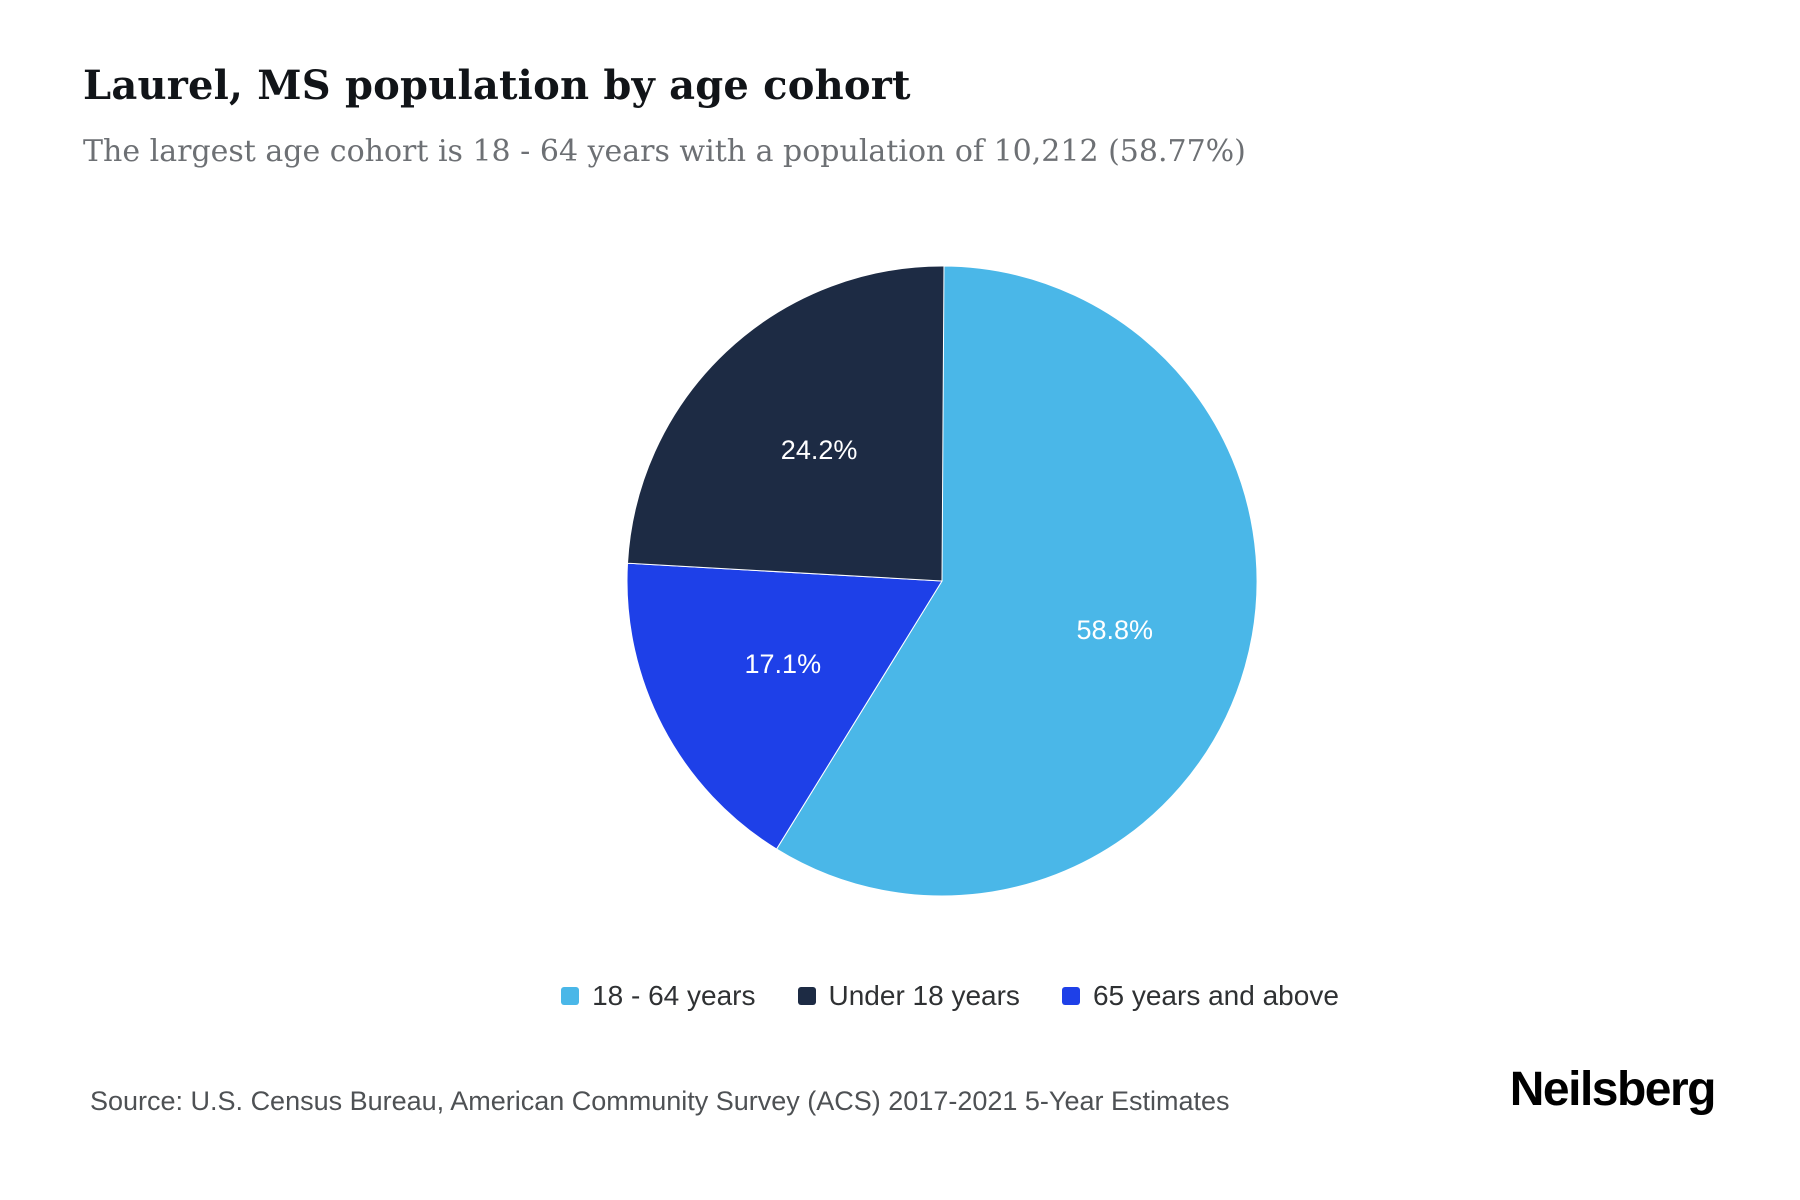  Describe the element at coordinates (674, 995) in the screenshot. I see `legend-item-label: 18 - 64 years` at that location.